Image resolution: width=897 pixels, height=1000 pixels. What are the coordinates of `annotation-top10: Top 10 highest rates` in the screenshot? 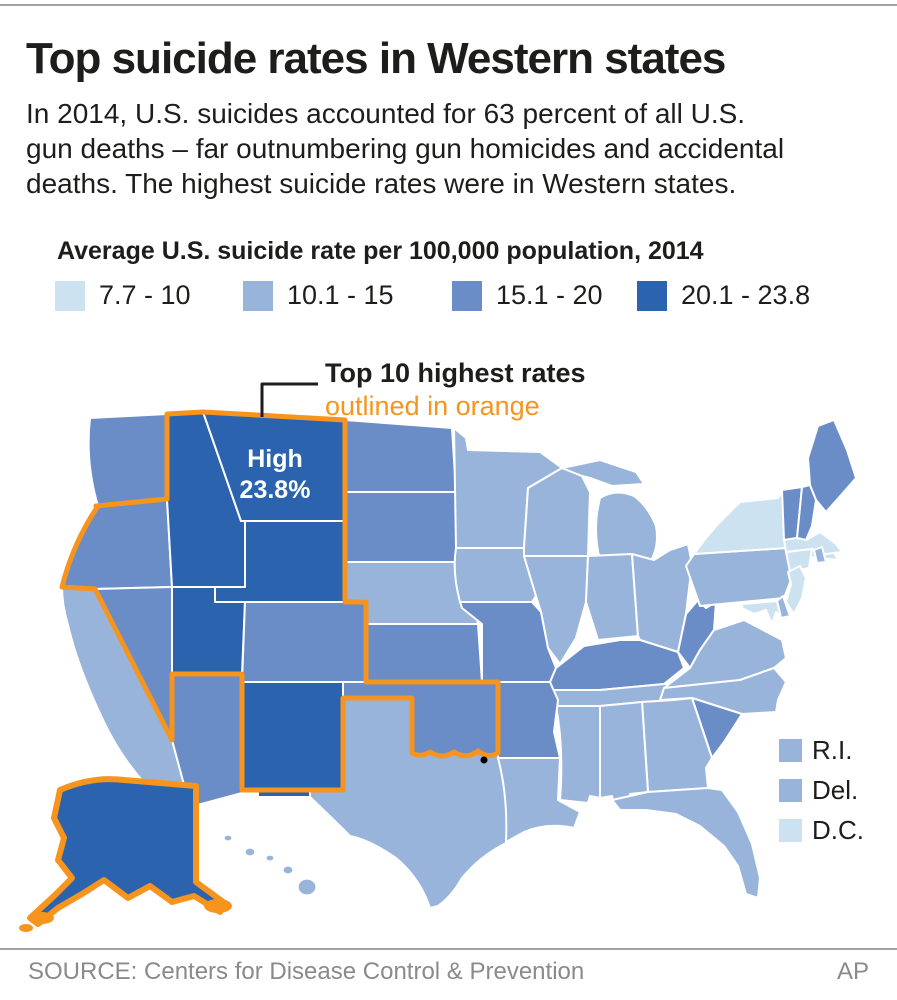 It's located at (455, 373).